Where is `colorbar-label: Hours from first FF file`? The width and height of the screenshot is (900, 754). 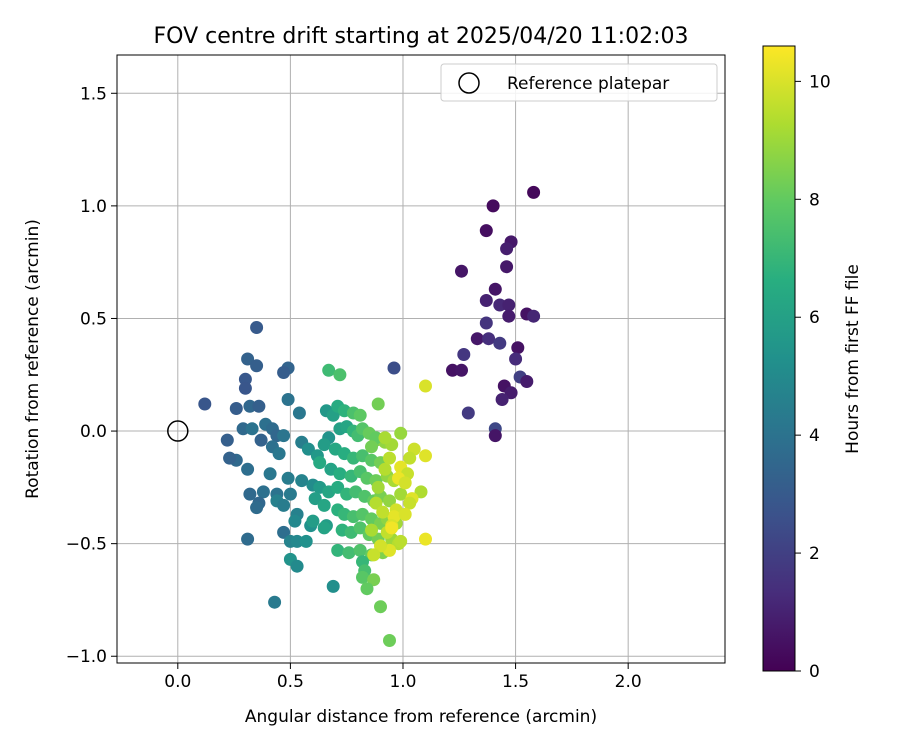 colorbar-label: Hours from first FF file is located at coordinates (853, 359).